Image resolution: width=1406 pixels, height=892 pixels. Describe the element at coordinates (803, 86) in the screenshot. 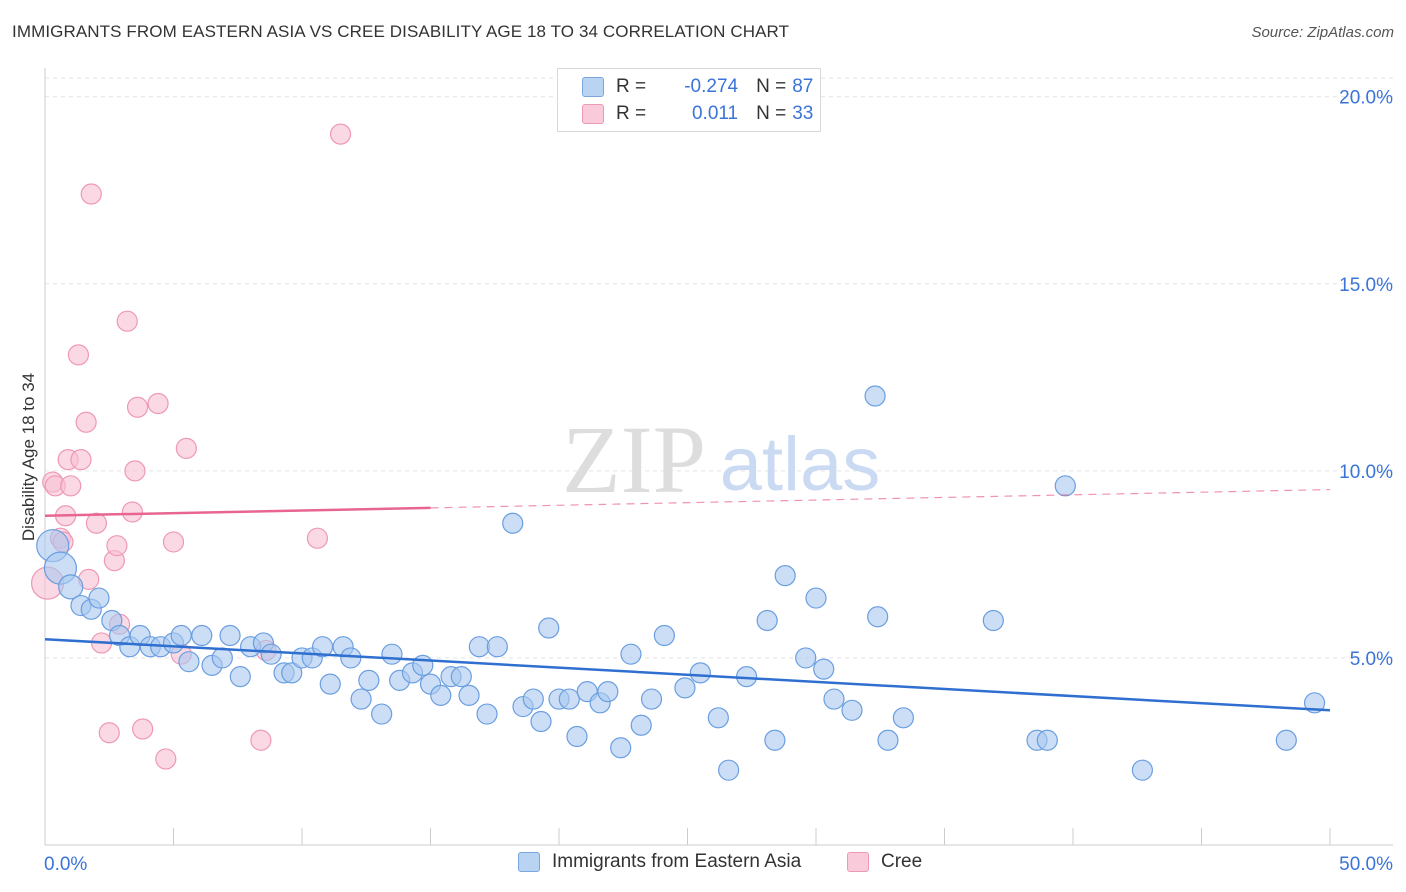

I see `legend-n-value: 87` at that location.